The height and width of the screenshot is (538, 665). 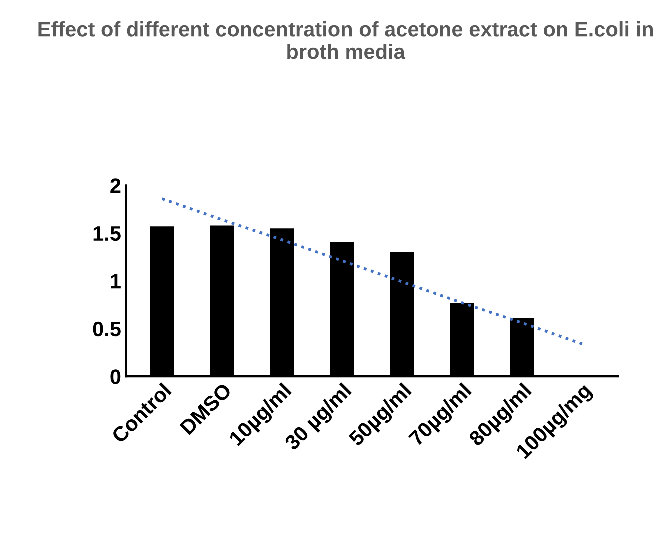 I want to click on y-tick-label: 0.5, so click(x=107, y=329).